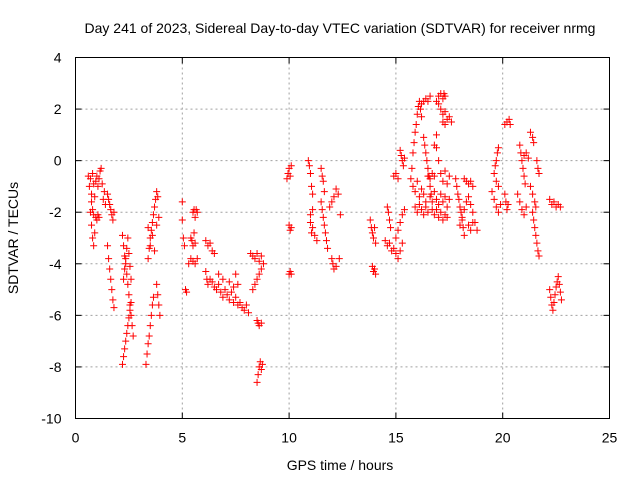  I want to click on y-tick-label: 4, so click(58, 58).